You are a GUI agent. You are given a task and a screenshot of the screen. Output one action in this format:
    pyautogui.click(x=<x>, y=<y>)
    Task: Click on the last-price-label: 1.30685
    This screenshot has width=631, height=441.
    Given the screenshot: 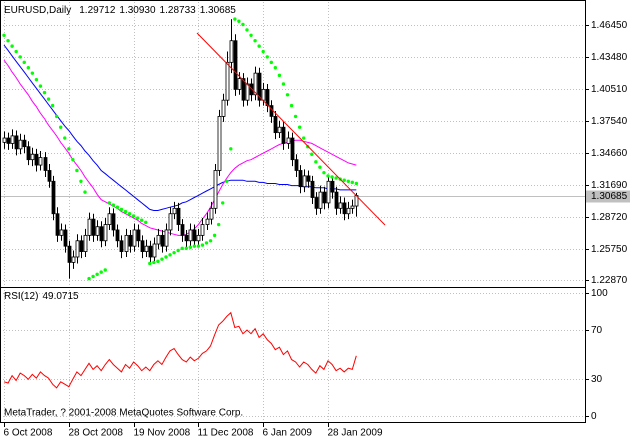 What is the action you would take?
    pyautogui.click(x=609, y=196)
    